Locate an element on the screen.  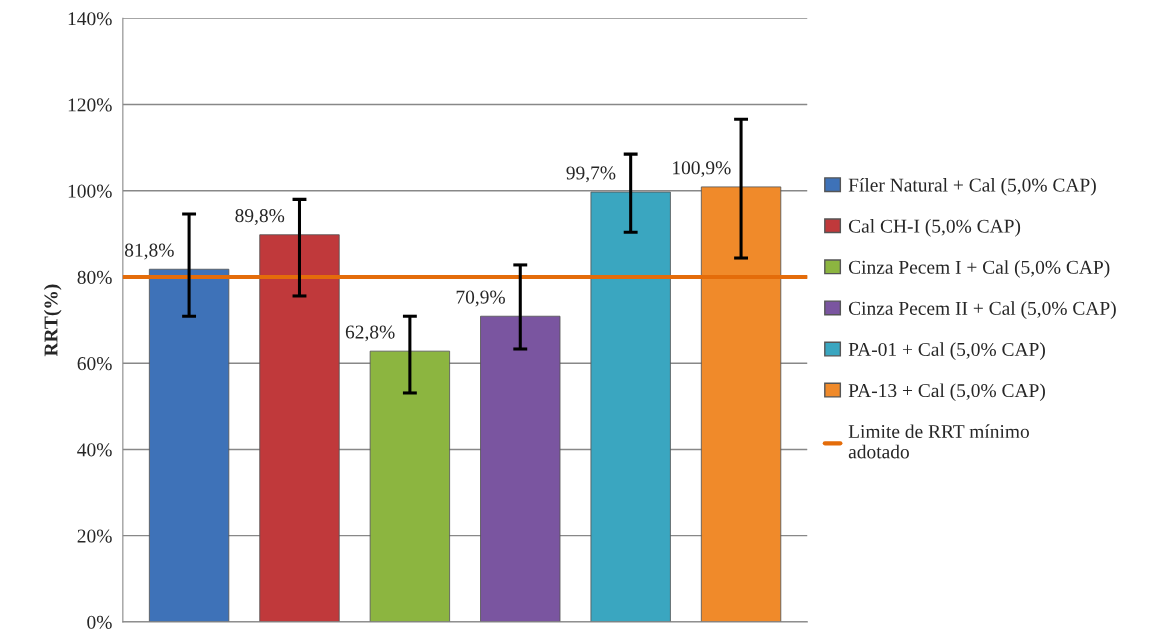
data-label: 81,8% is located at coordinates (149, 251).